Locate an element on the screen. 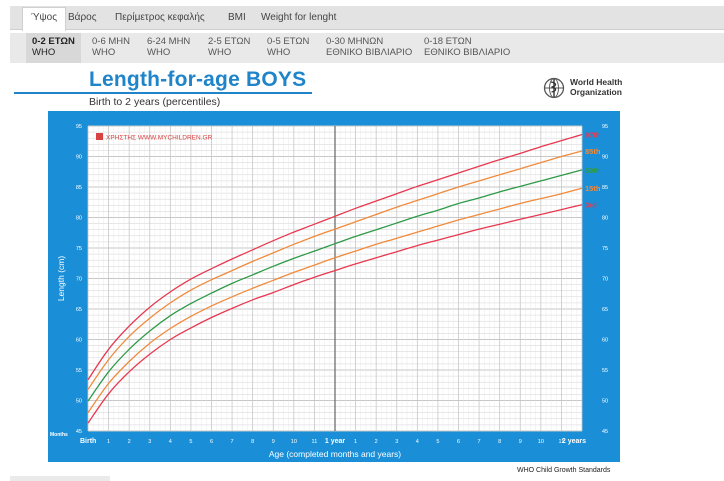 The width and height of the screenshot is (724, 481). curve-3rd-label: 3rd is located at coordinates (591, 205).